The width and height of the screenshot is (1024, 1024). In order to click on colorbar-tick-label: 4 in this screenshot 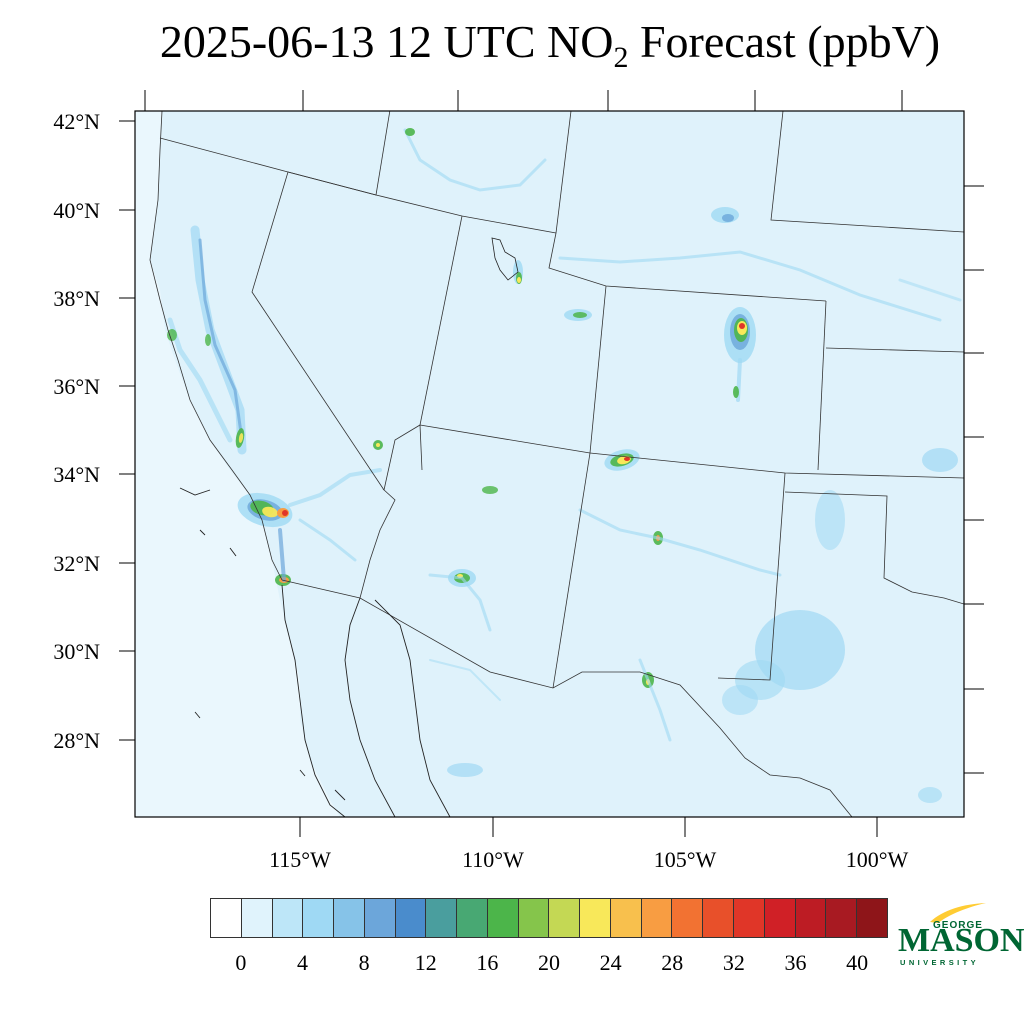, I will do `click(302, 962)`.